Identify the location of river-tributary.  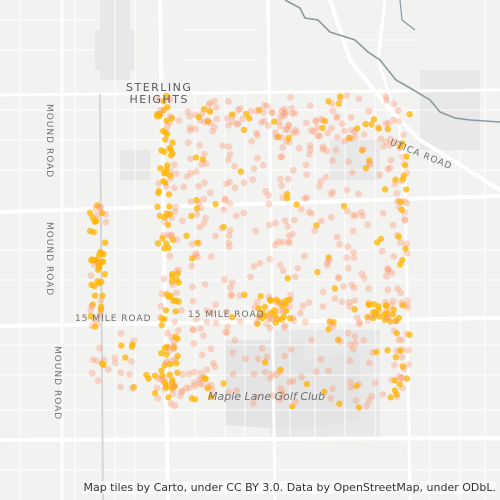
(407, 15).